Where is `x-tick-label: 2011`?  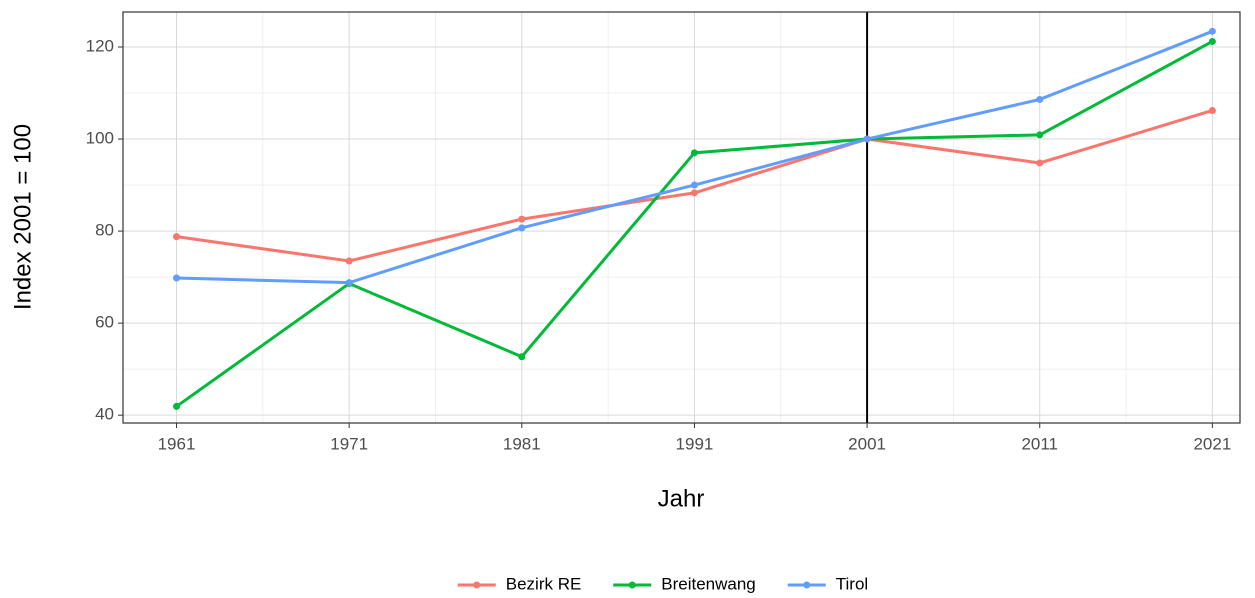 x-tick-label: 2011 is located at coordinates (1039, 443).